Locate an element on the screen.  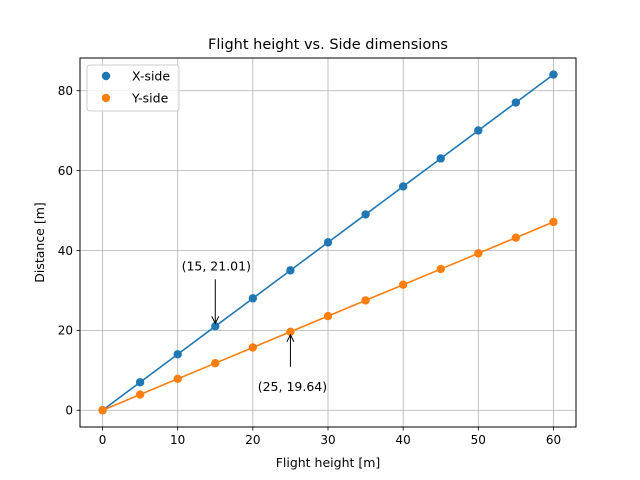
y-tick-label: 0 is located at coordinates (69, 411).